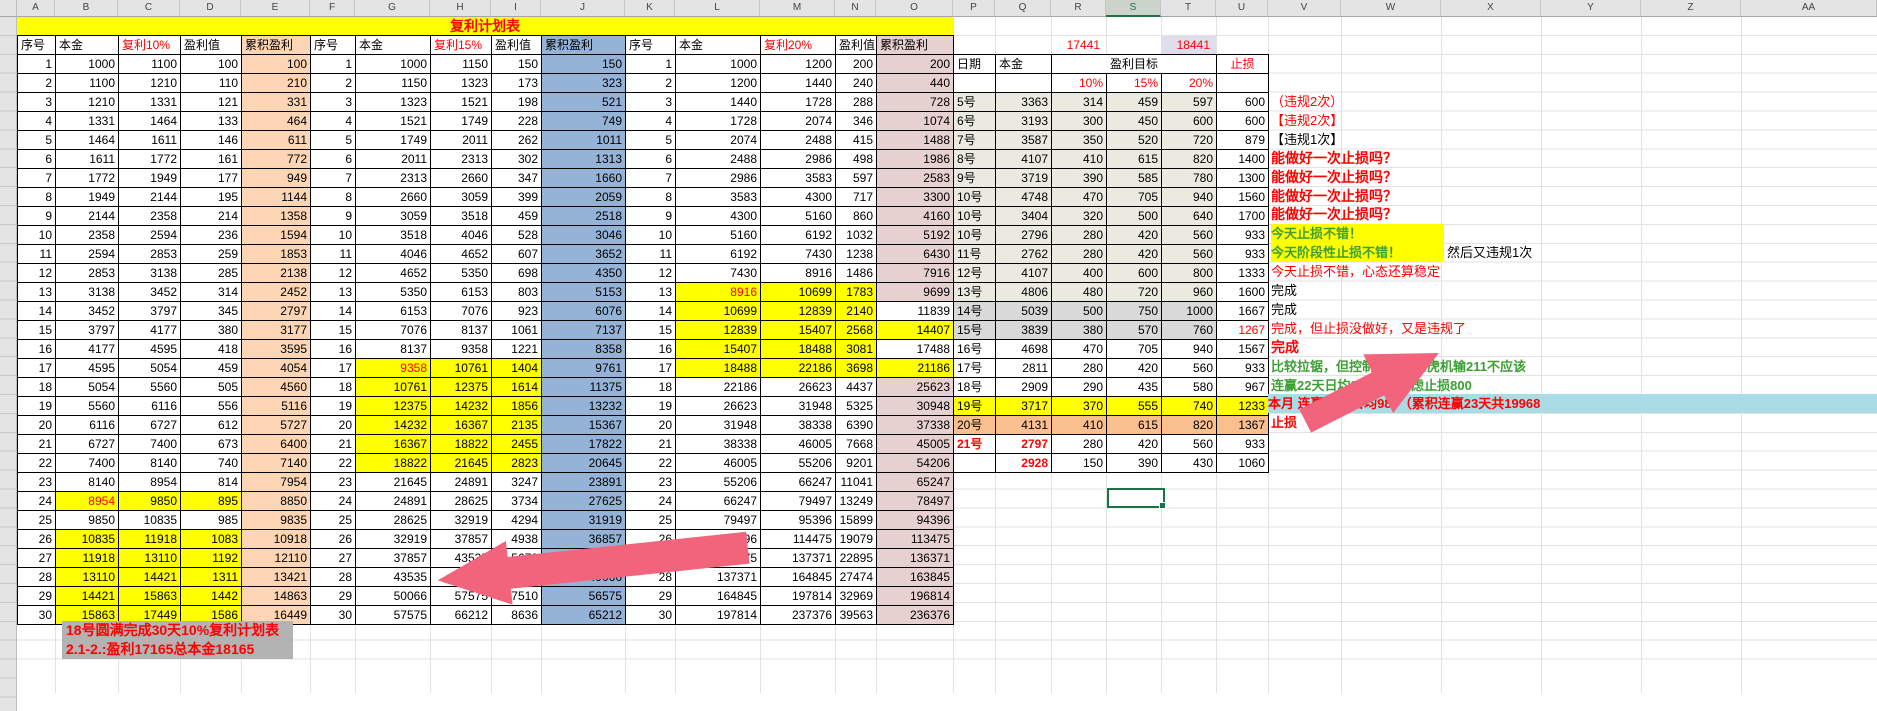 The image size is (1877, 711). Describe the element at coordinates (1243, 254) in the screenshot. I see `cell: 933` at that location.